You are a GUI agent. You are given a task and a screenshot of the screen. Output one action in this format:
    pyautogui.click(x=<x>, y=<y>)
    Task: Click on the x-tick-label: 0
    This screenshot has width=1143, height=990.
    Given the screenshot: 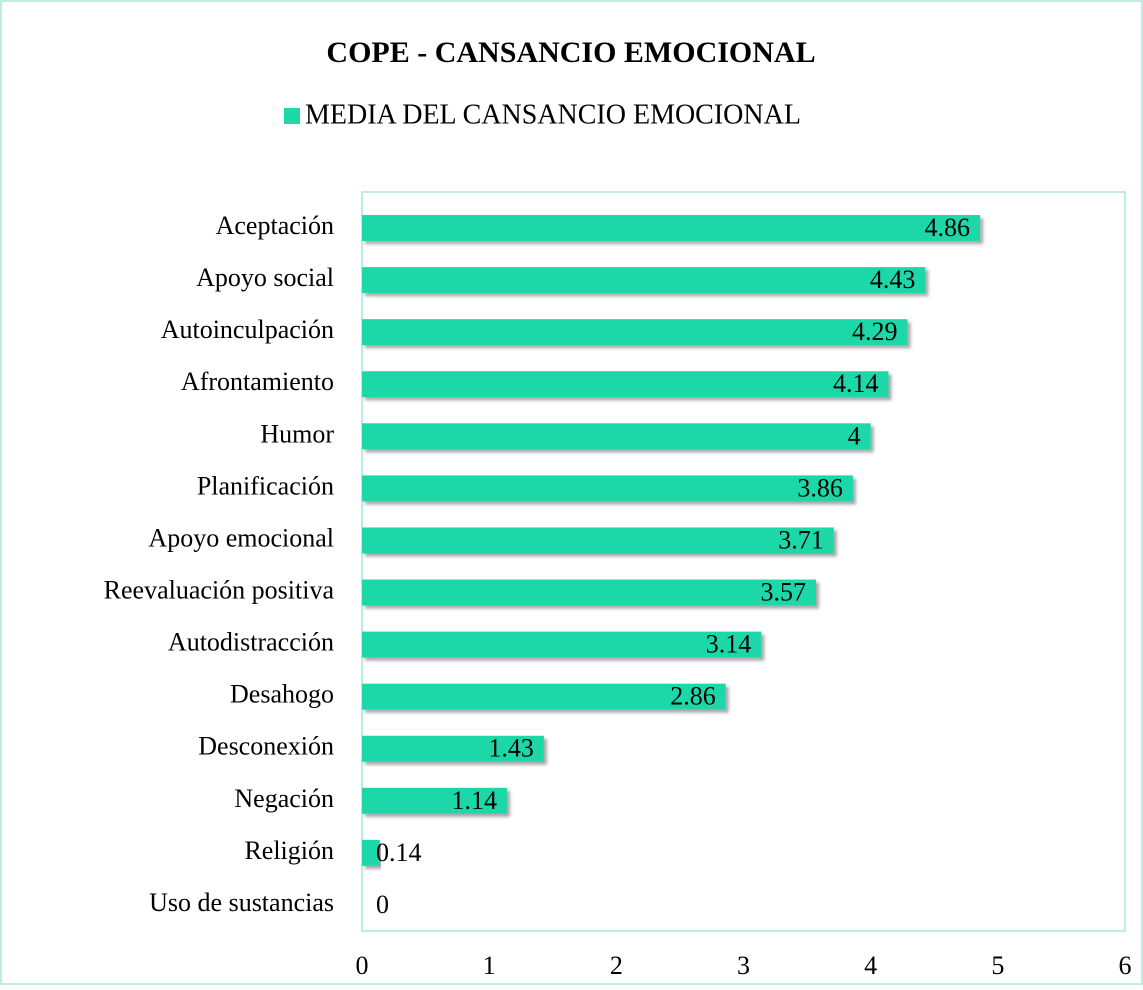 What is the action you would take?
    pyautogui.click(x=362, y=965)
    